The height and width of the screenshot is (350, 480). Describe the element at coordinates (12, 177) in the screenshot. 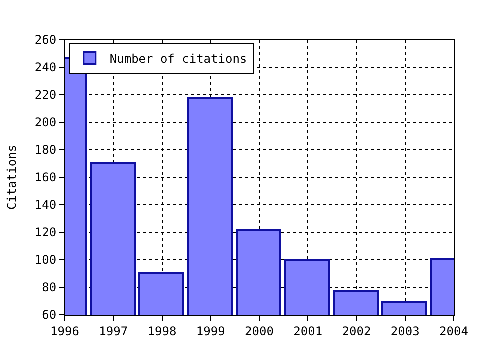

I see `y-axis-title: Citations` at that location.